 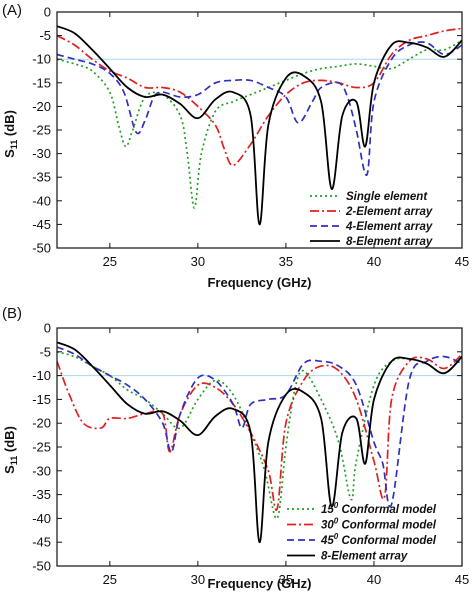 I want to click on legend-name: 15, so click(x=327, y=510).